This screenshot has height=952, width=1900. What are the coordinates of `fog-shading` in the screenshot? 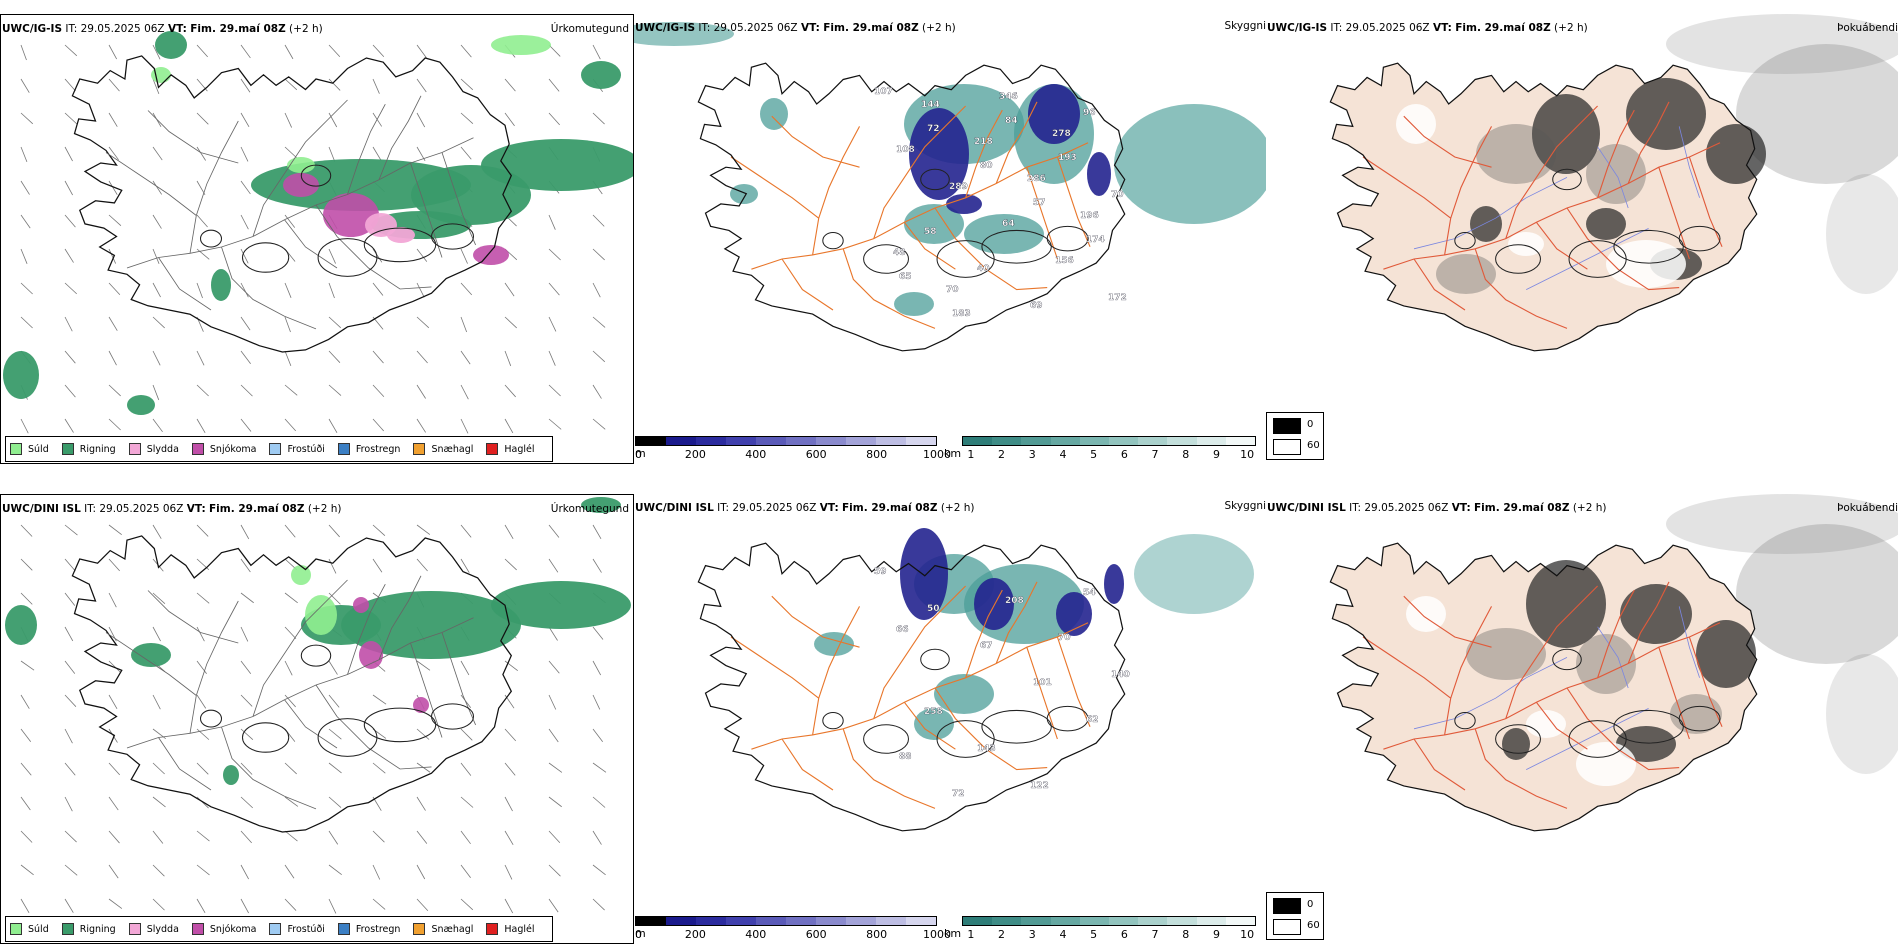 It's located at (1581, 673).